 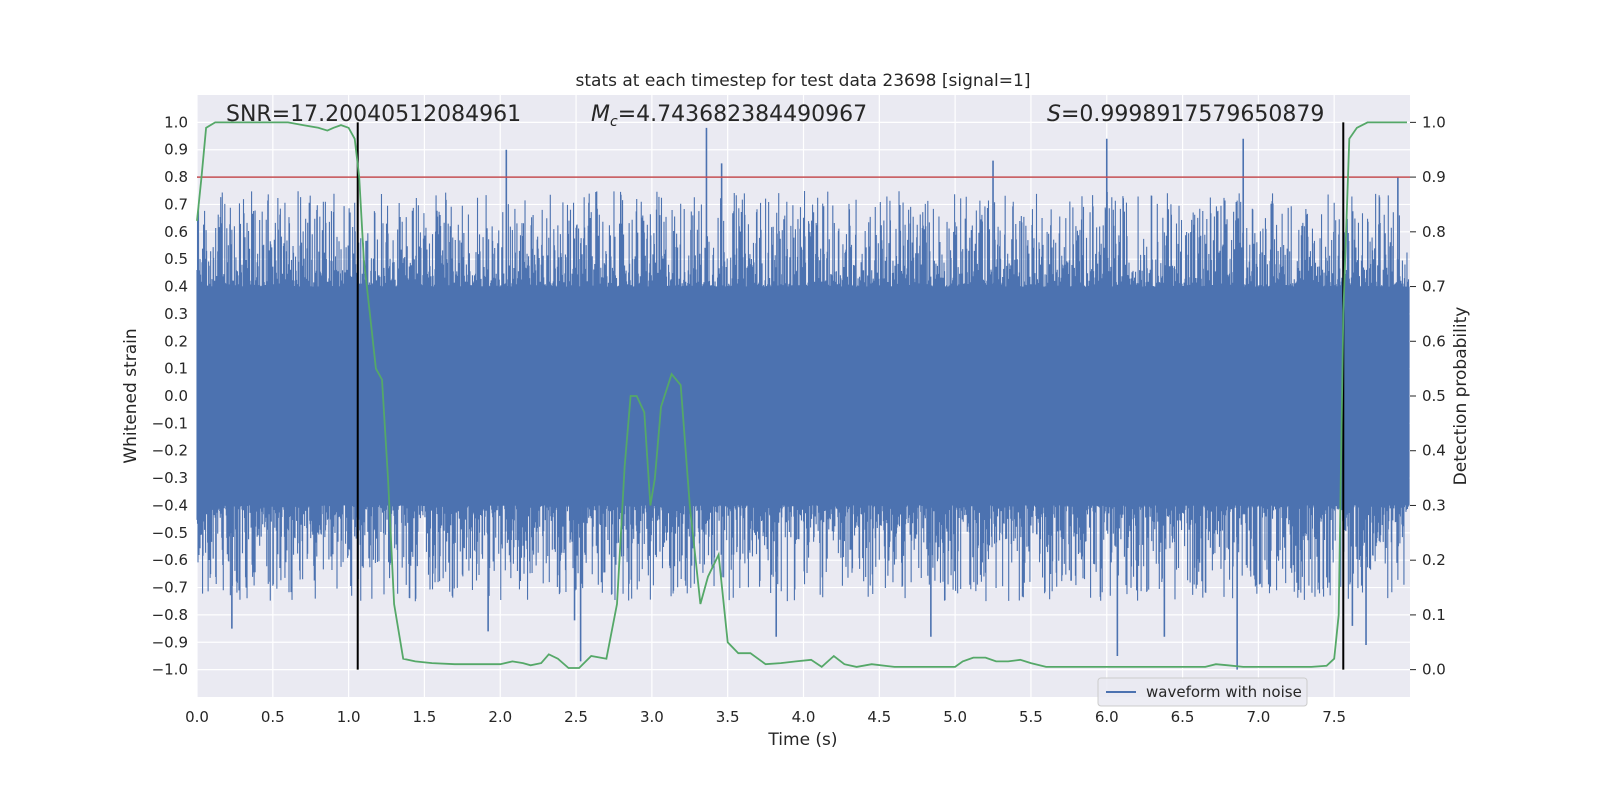 What do you see at coordinates (652, 717) in the screenshot?
I see `x-tick-label: 3.0` at bounding box center [652, 717].